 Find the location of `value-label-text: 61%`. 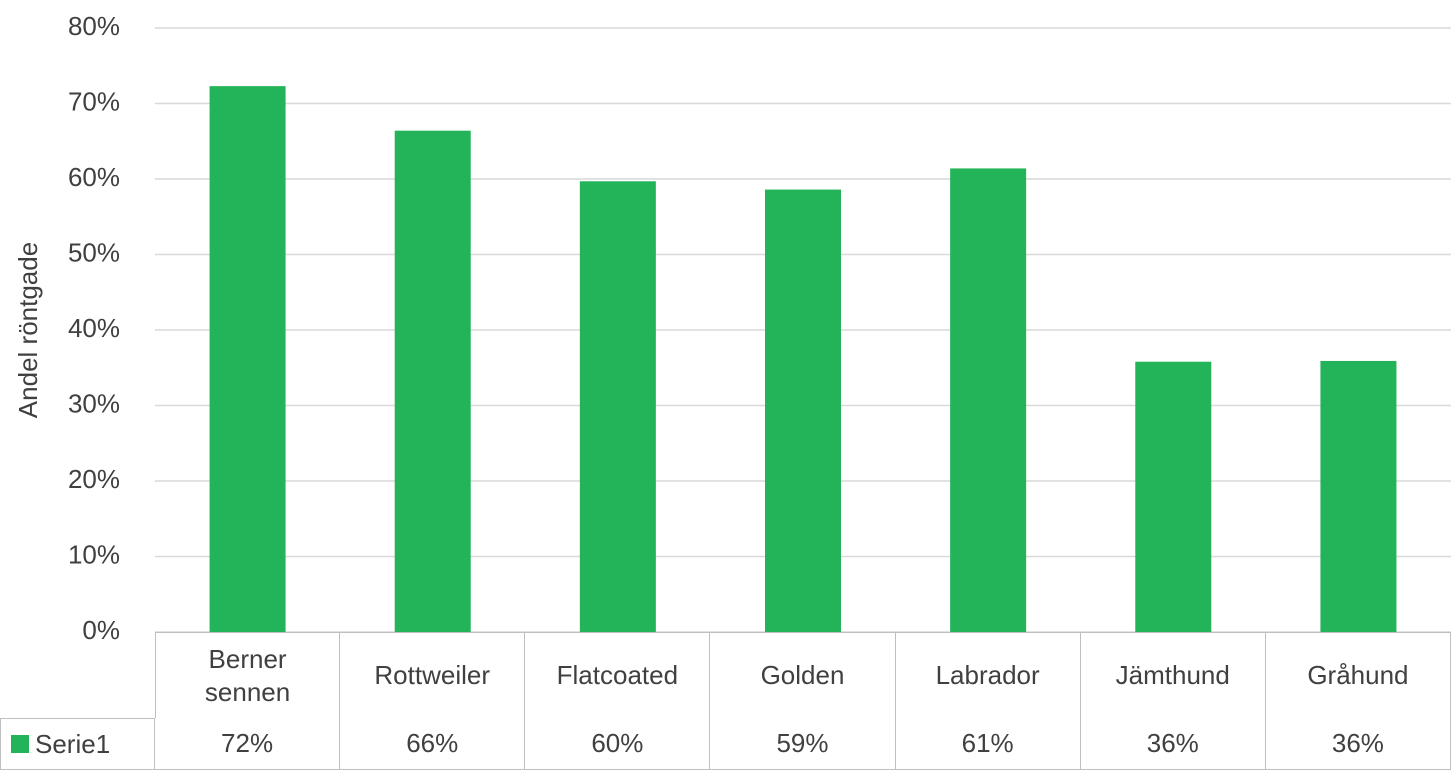

value-label-text: 61% is located at coordinates (987, 743).